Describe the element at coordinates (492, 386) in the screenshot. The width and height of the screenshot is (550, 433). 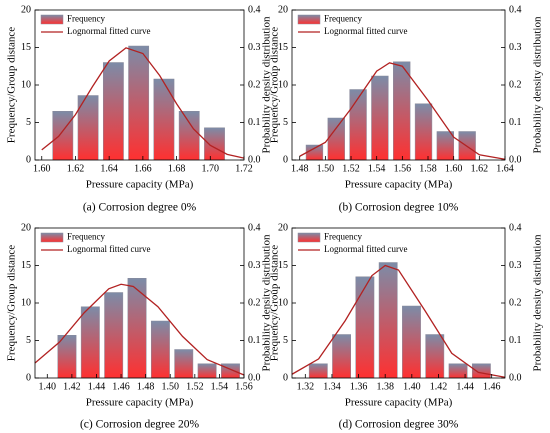
I see `x-tick-label: 1.46` at that location.